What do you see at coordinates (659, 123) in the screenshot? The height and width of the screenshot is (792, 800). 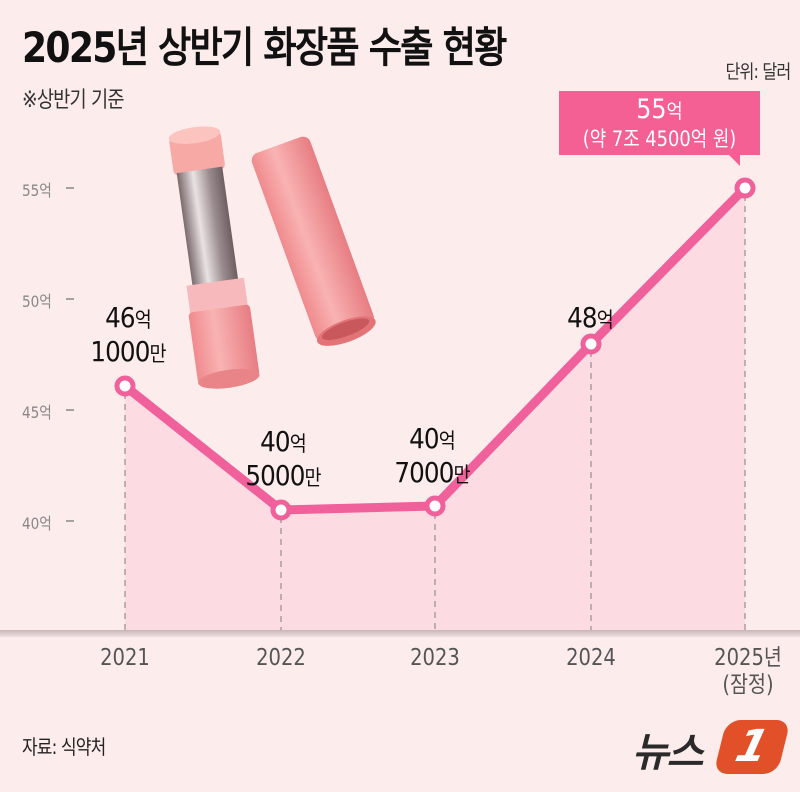 I see `callout-2025: 55억 (약 7조 4500억 원)` at bounding box center [659, 123].